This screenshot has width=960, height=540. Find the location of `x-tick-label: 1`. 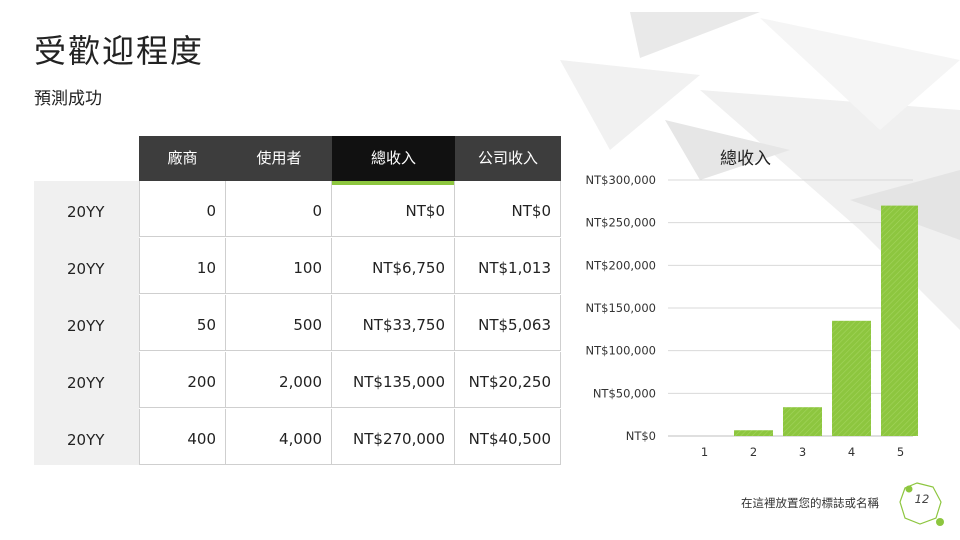

x-tick-label: 1 is located at coordinates (704, 452).